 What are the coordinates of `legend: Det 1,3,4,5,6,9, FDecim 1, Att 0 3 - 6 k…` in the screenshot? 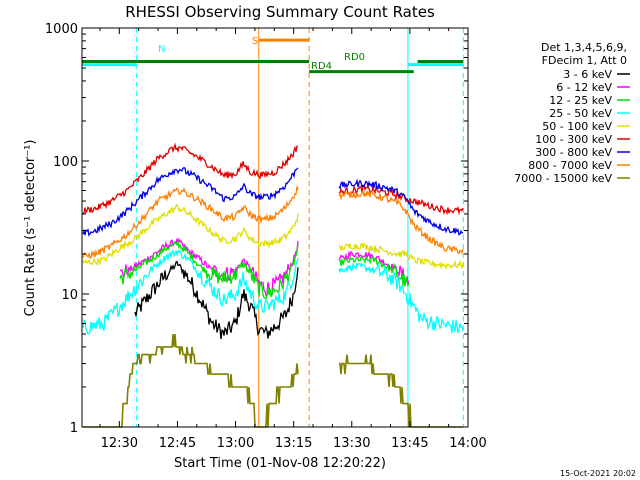 It's located at (572, 113).